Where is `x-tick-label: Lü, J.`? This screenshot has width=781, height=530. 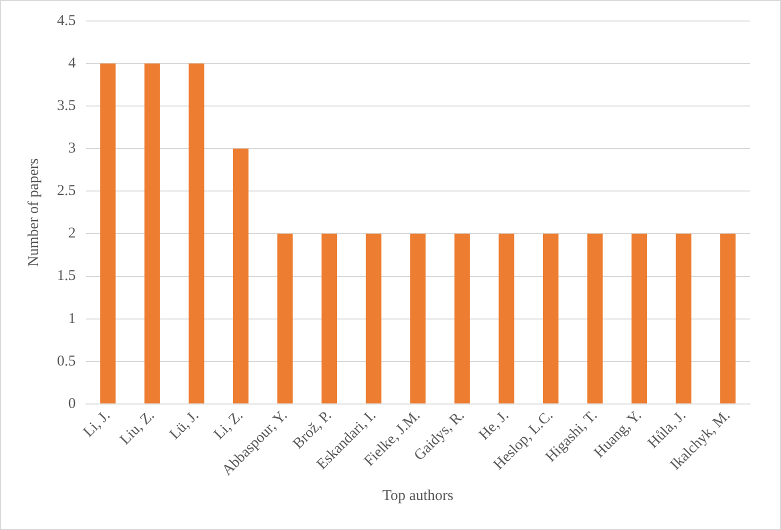
x-tick-label: Lü, J. is located at coordinates (184, 425).